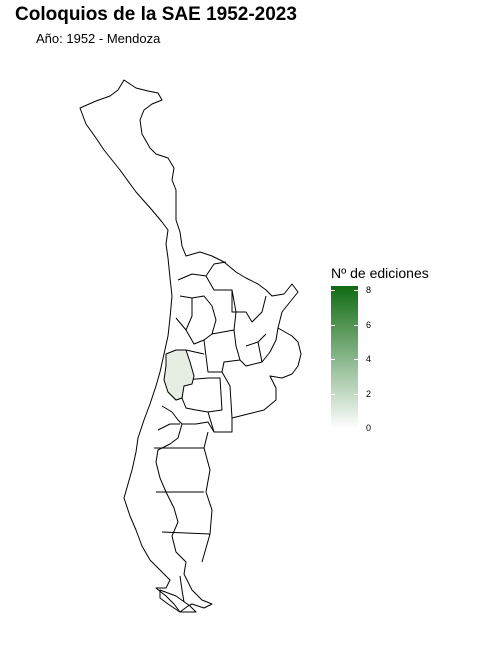  I want to click on legend-tick-label: 0, so click(369, 428).